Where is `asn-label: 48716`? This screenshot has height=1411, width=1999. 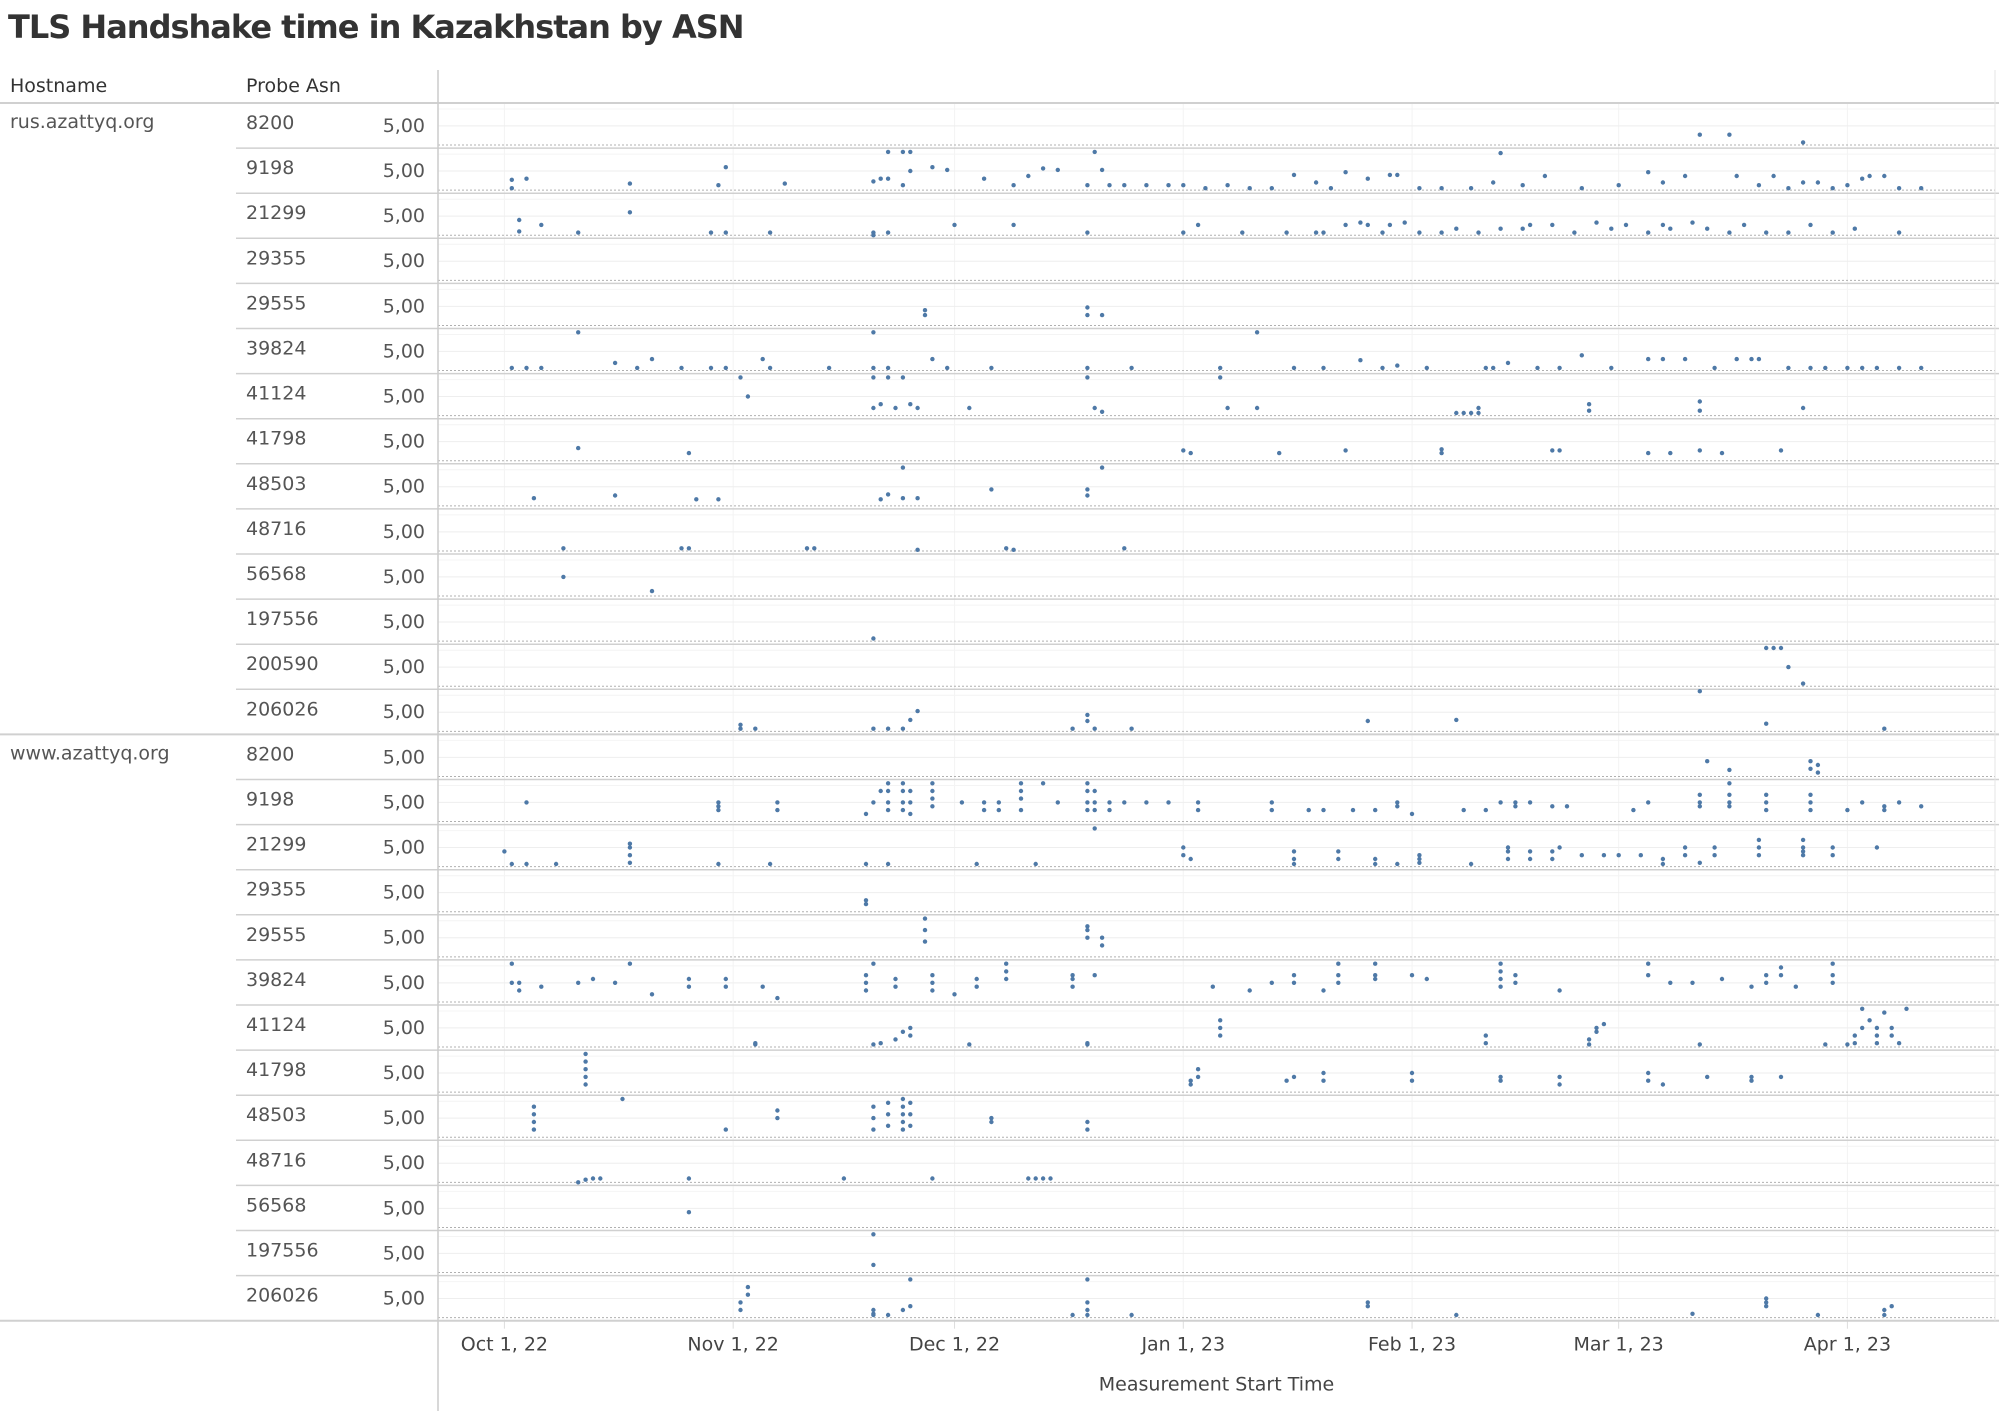
asn-label: 48716 is located at coordinates (276, 1160).